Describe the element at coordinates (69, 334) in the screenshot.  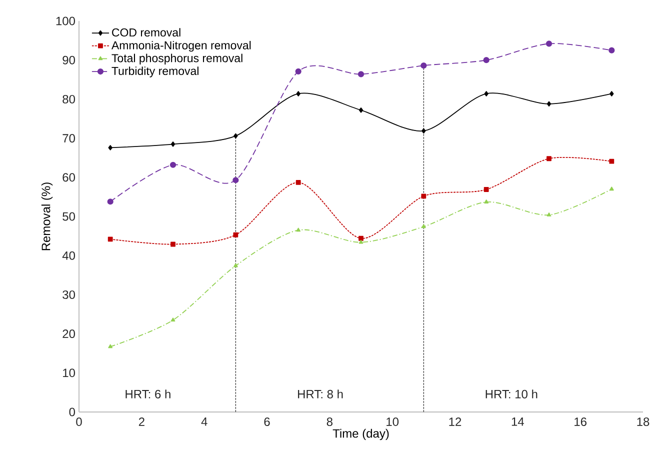
I see `y-tick-label: 20` at that location.